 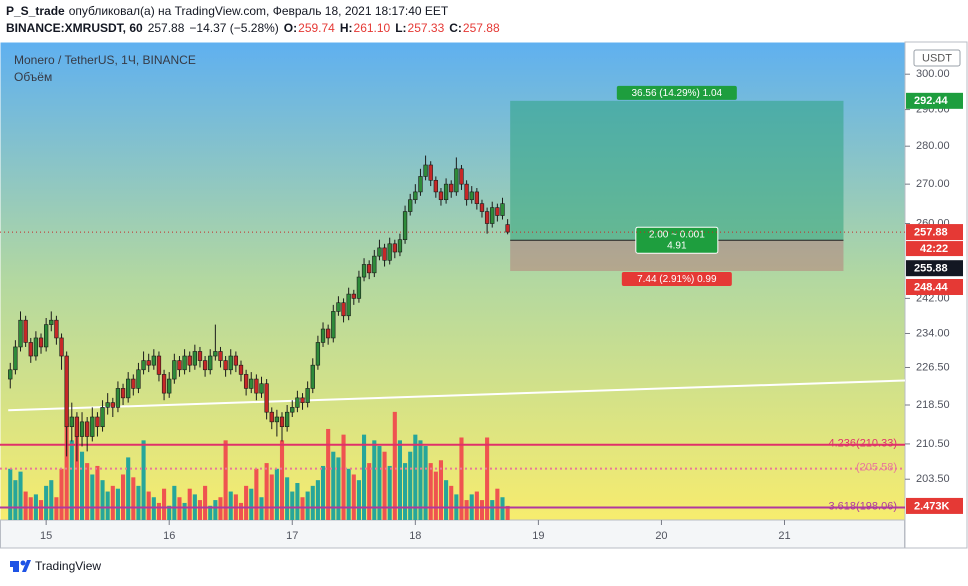 What do you see at coordinates (933, 184) in the screenshot?
I see `y-tick-label: 270.00` at bounding box center [933, 184].